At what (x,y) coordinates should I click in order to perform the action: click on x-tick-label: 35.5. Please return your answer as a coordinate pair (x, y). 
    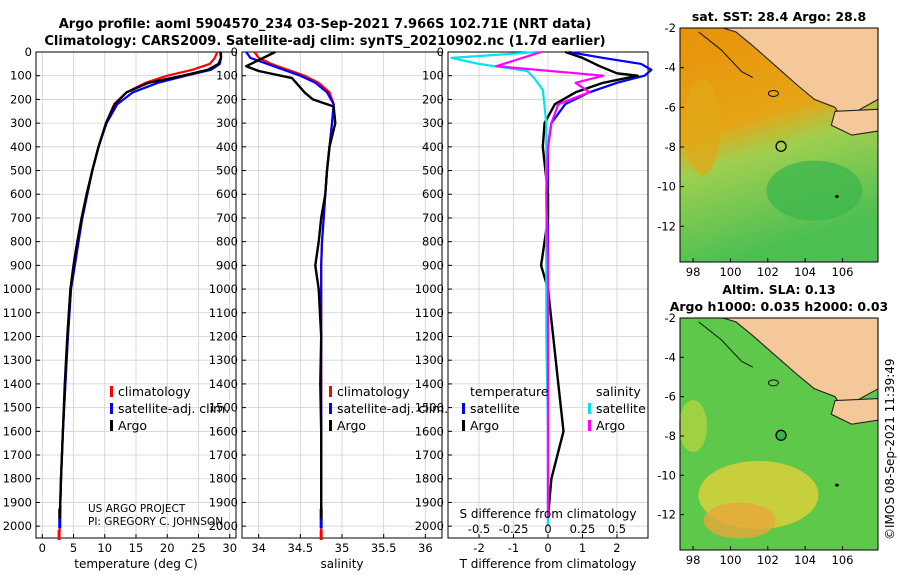
    Looking at the image, I should click on (384, 548).